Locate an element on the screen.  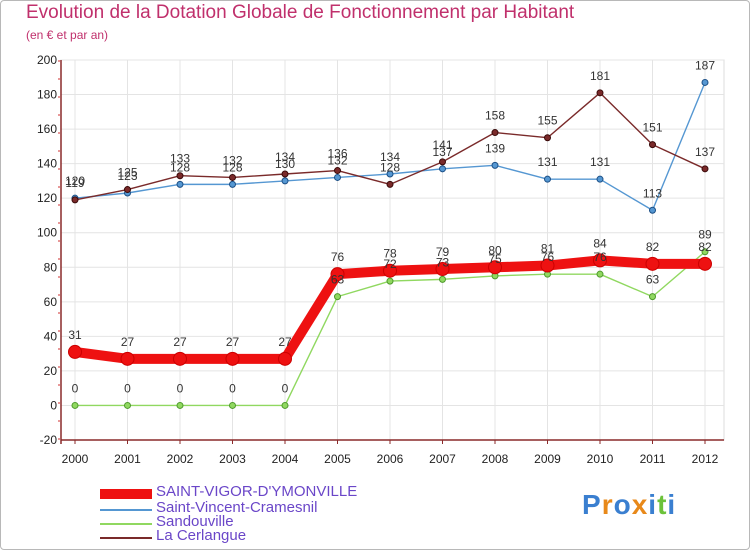
data-label-2: 75 is located at coordinates (495, 259).